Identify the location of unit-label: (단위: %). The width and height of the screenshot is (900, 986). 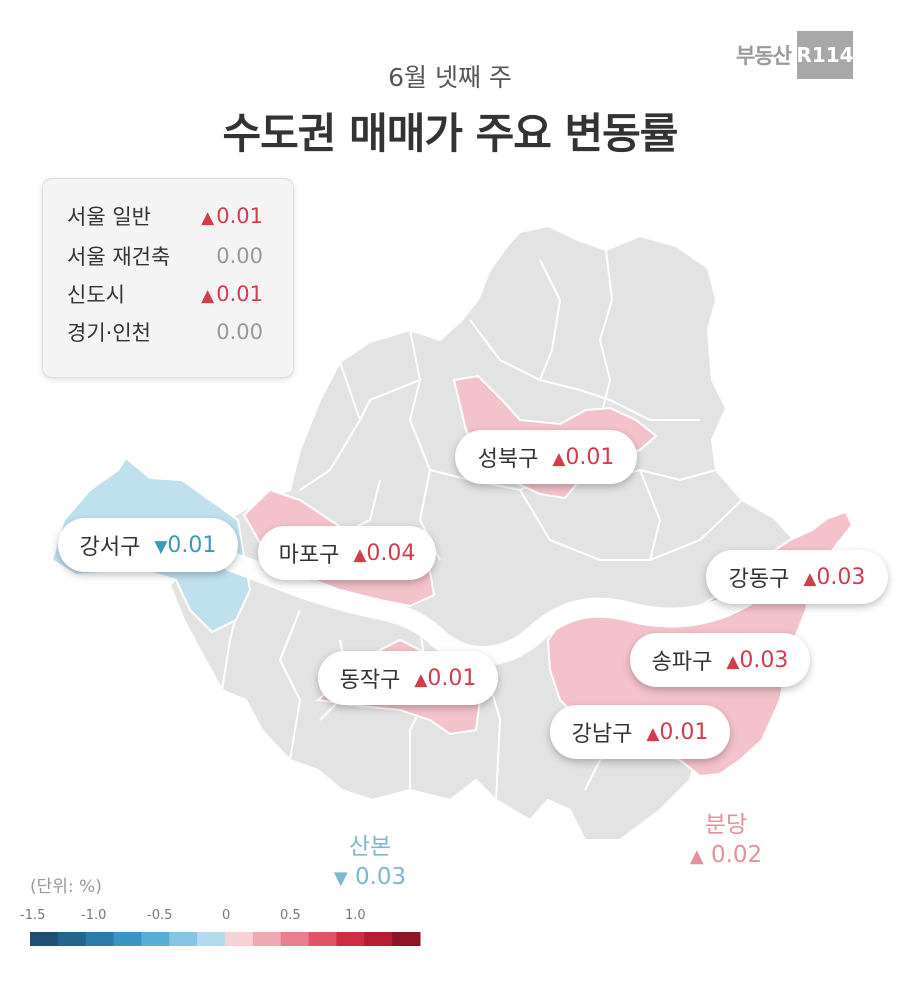
(66, 887).